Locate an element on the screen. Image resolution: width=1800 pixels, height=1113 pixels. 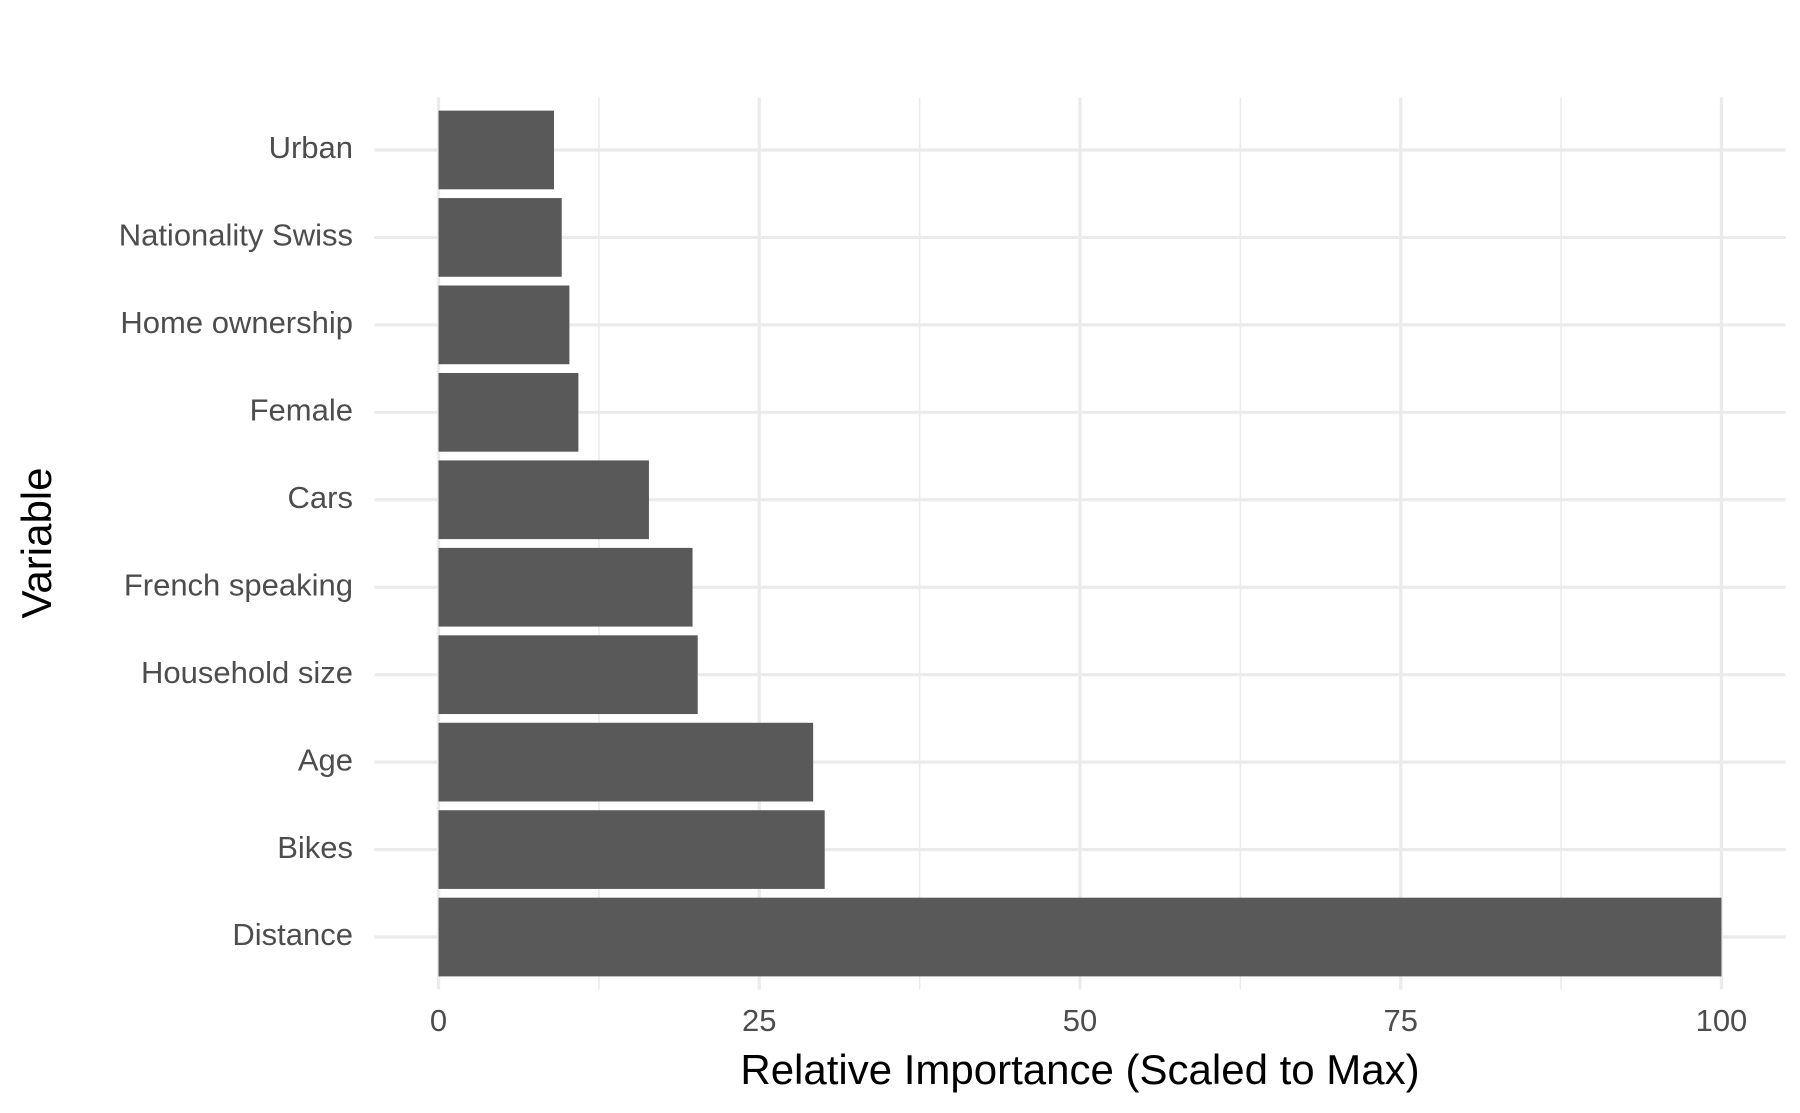
y-tick-label: Nationality Swiss is located at coordinates (236, 235).